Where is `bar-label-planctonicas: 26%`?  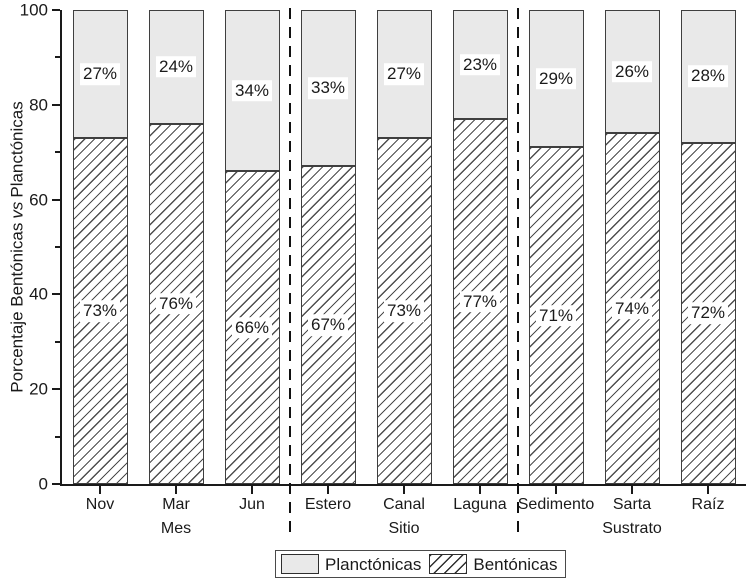 bar-label-planctonicas: 26% is located at coordinates (632, 71).